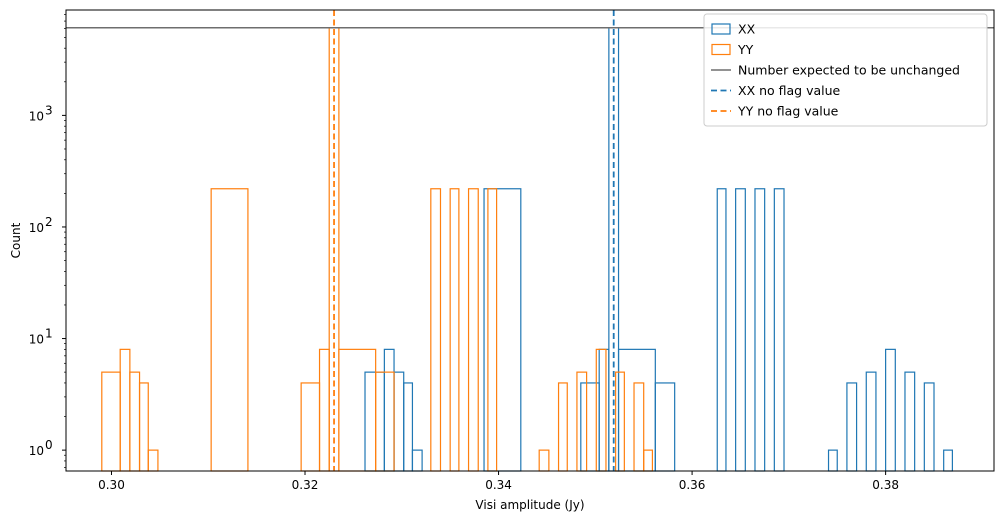 This screenshot has width=1004, height=525. I want to click on legend-item: XX no flag value, so click(776, 90).